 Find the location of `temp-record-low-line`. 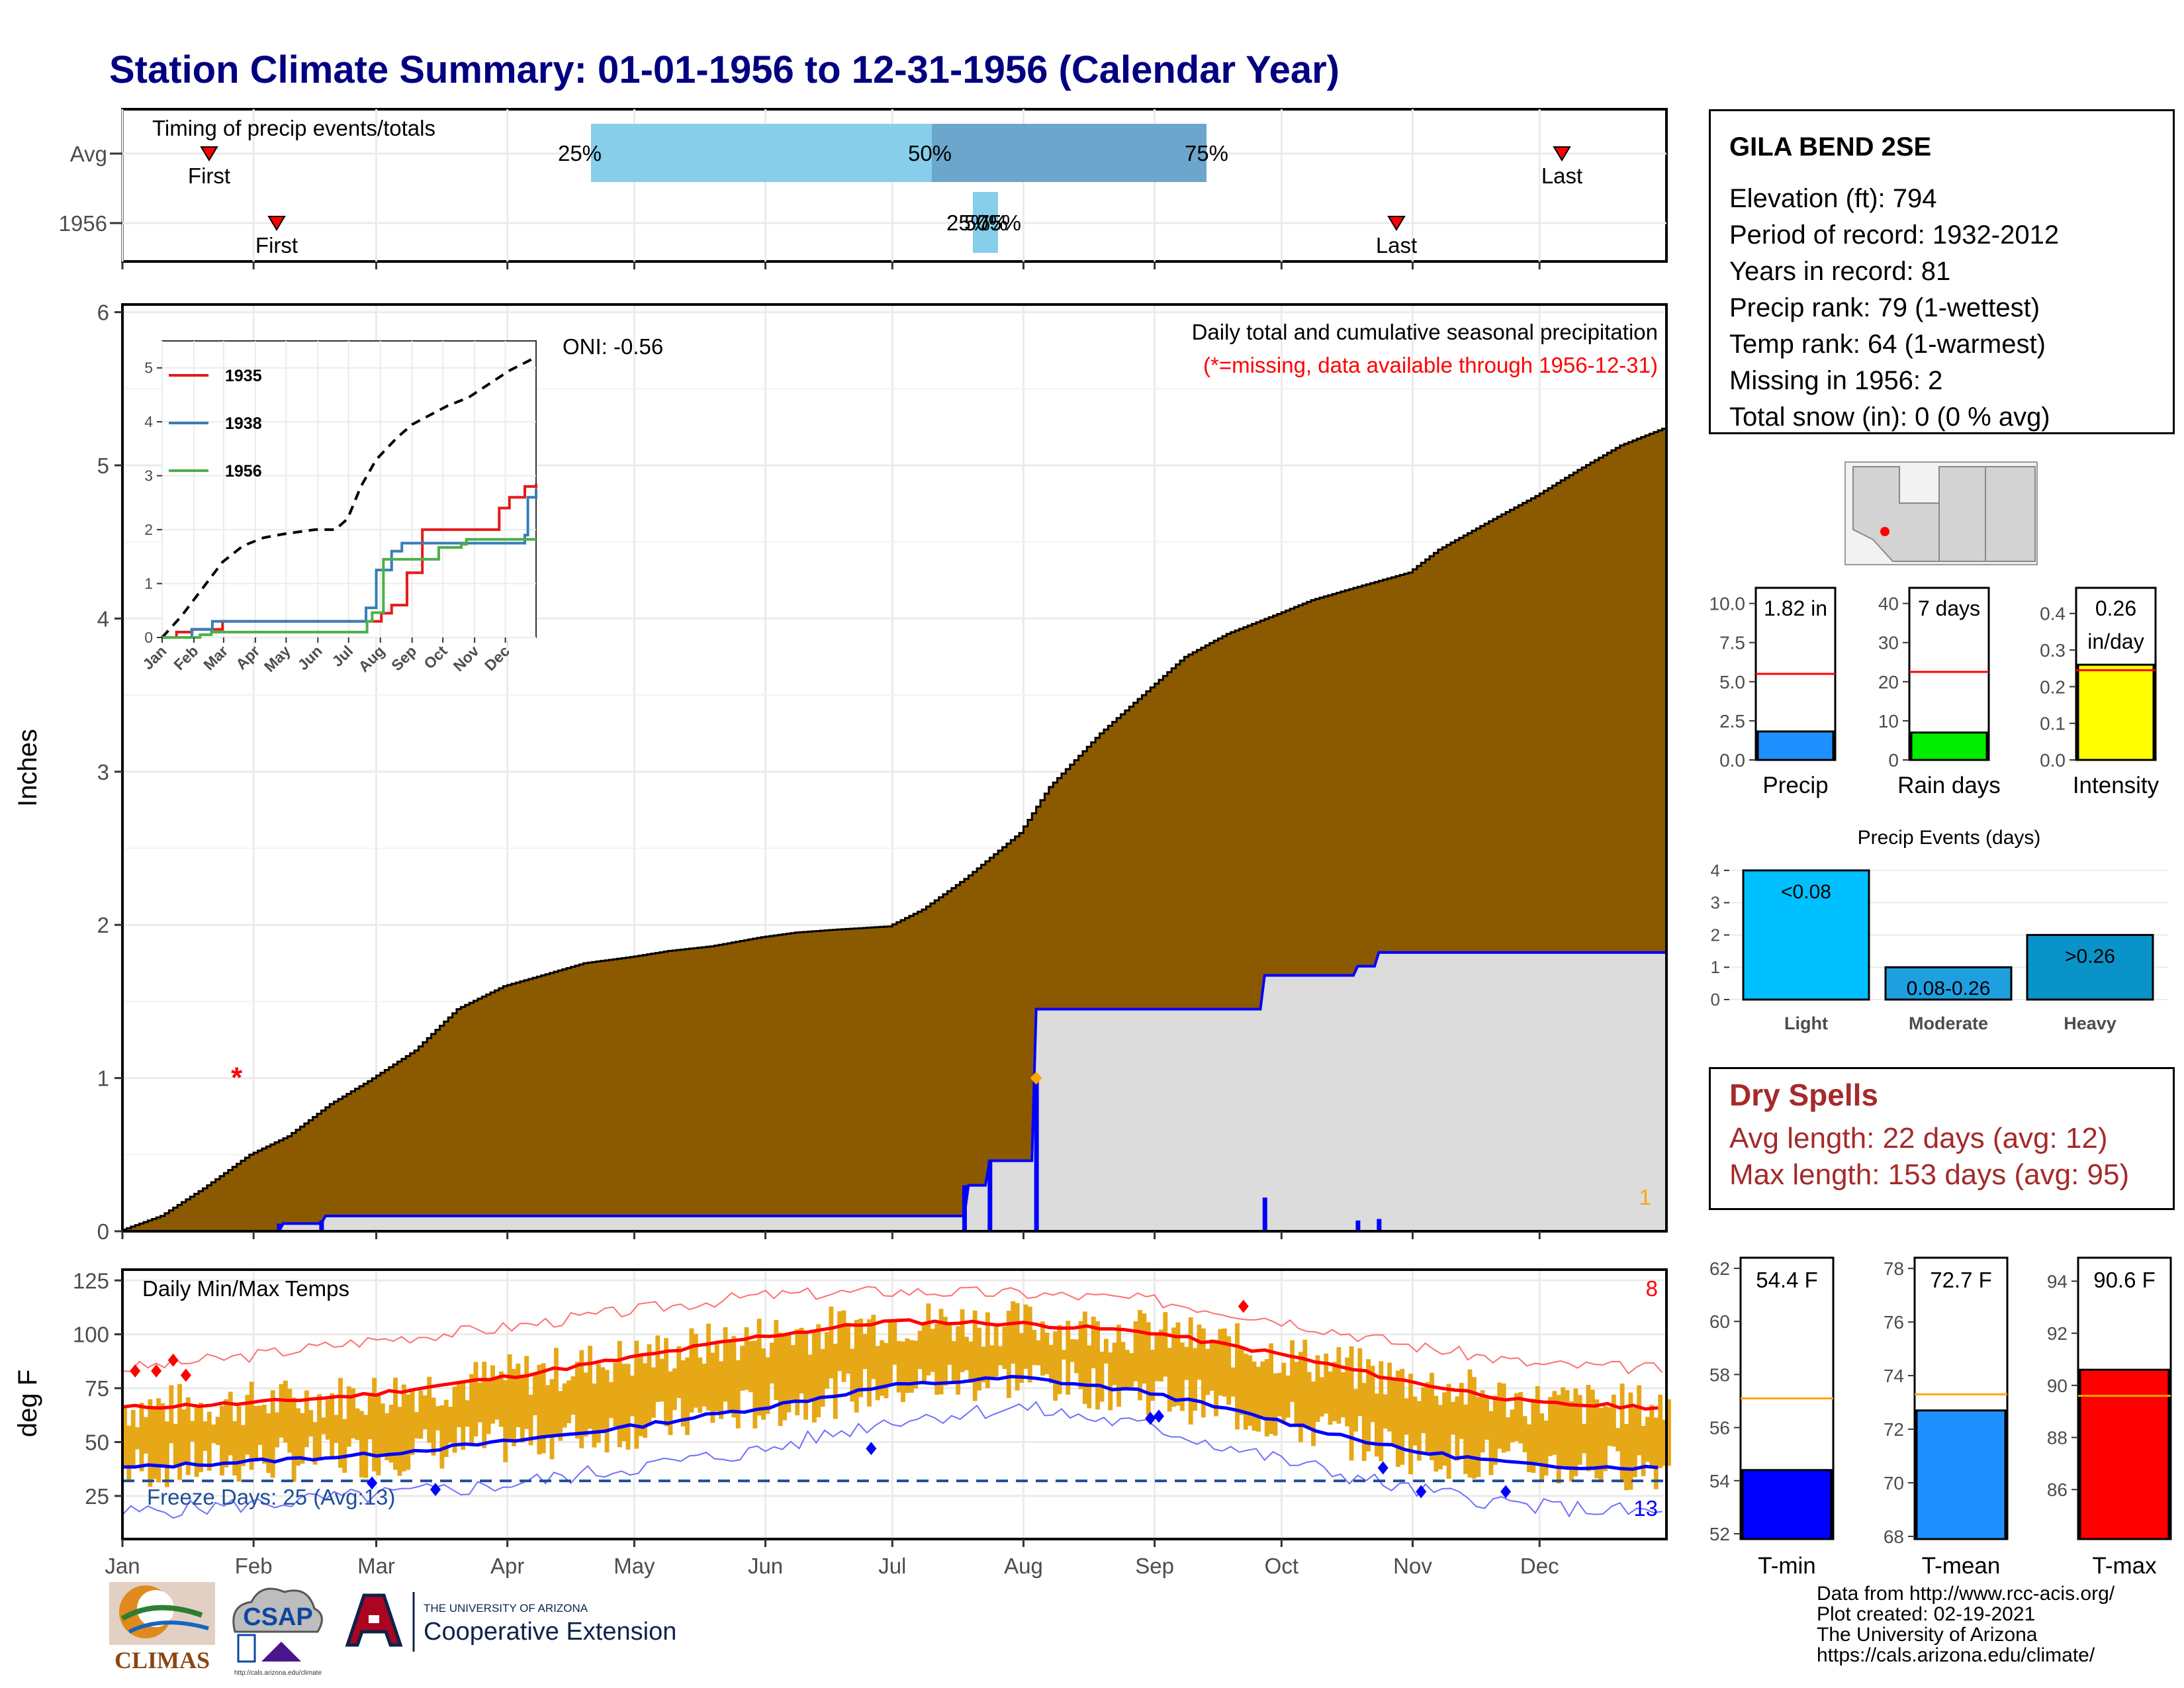

temp-record-low-line is located at coordinates (892, 1460).